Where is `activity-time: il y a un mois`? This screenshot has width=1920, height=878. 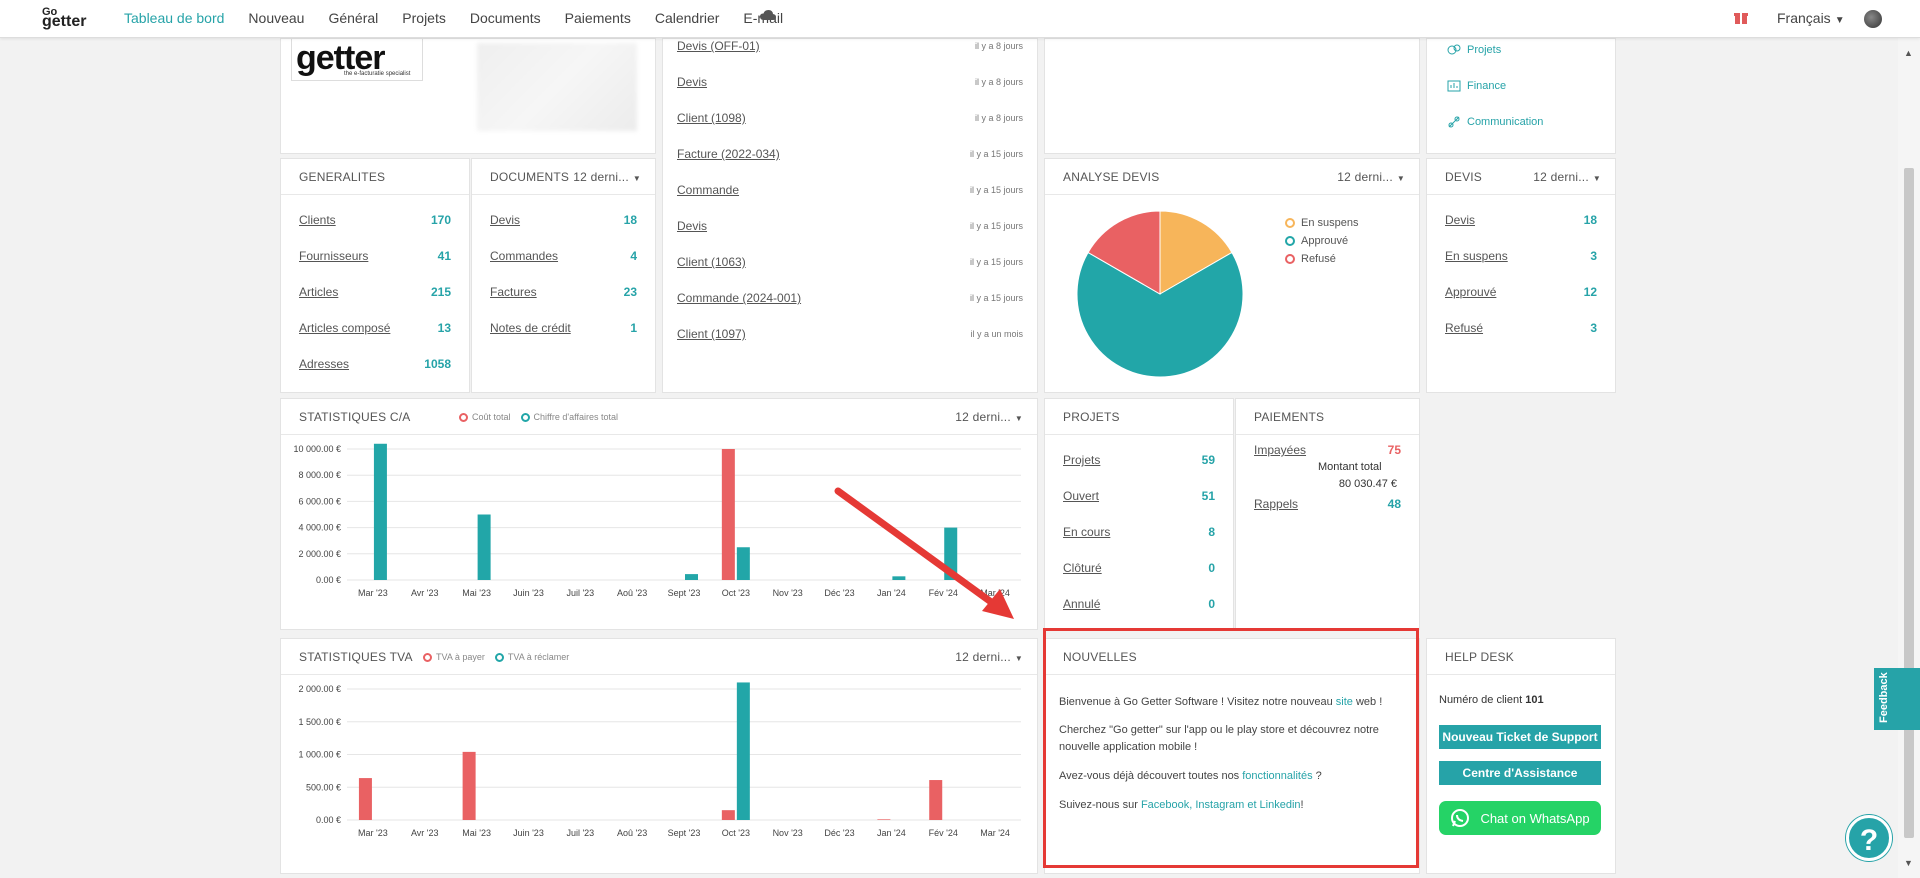
activity-time: il y a un mois is located at coordinates (996, 334).